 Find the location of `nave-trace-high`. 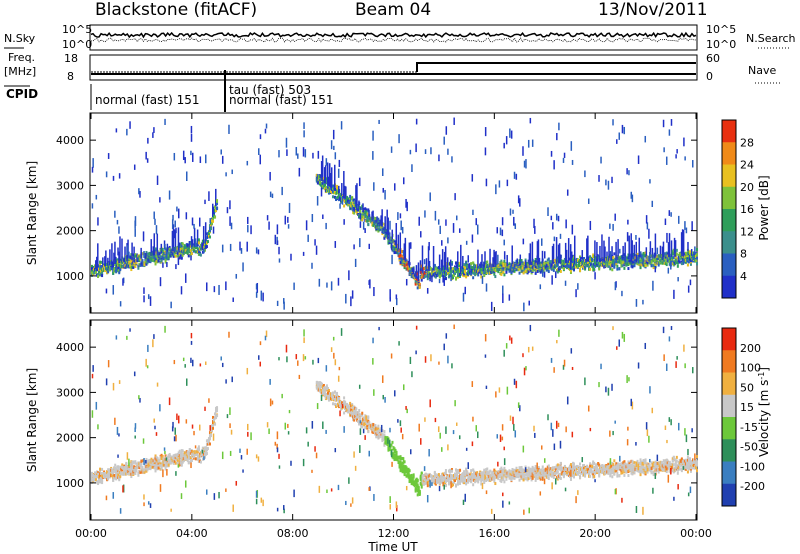

nave-trace-high is located at coordinates (556, 67).